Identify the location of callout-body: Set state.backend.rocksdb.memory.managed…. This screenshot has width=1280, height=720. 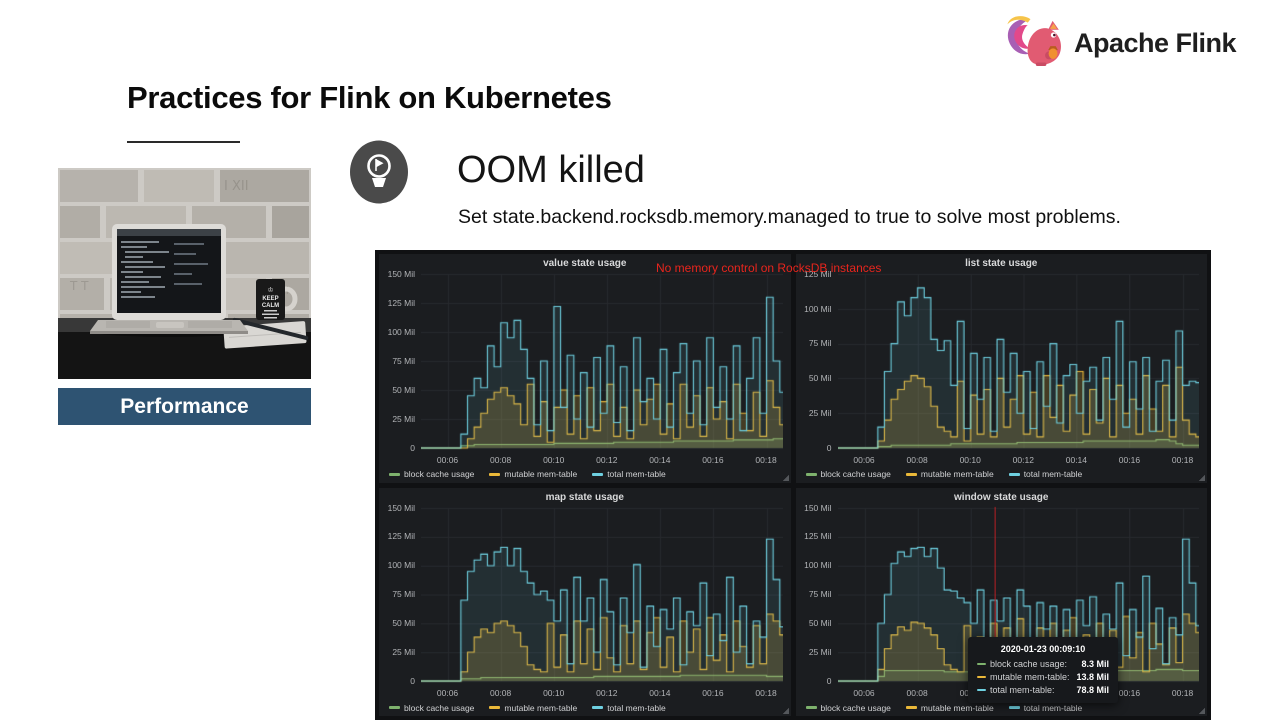
(789, 217).